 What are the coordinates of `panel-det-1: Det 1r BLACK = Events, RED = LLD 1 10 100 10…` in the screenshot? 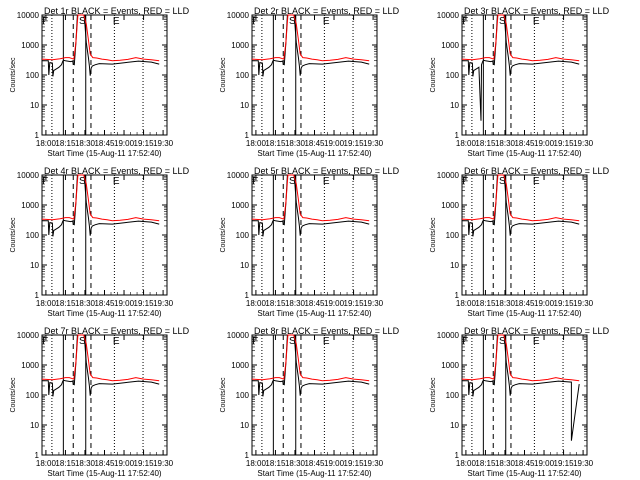 It's located at (100, 82).